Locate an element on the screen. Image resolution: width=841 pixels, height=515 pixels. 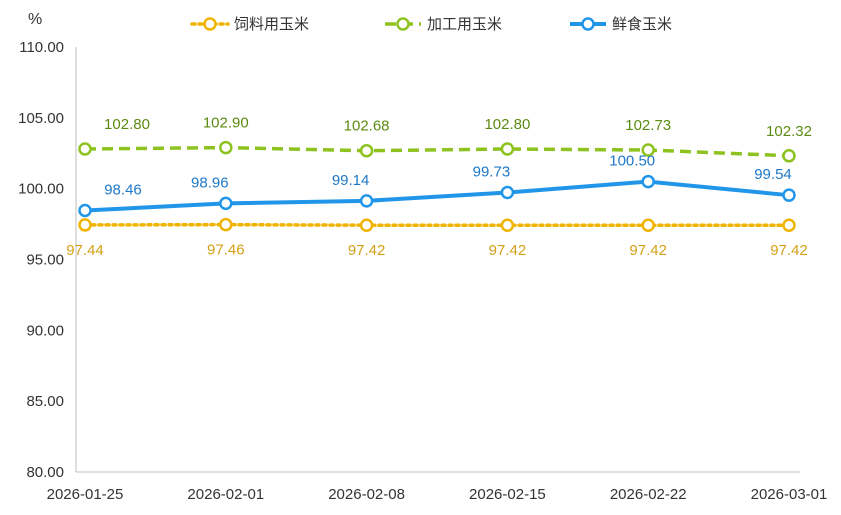
y-tick-label: 110.00 is located at coordinates (41, 47).